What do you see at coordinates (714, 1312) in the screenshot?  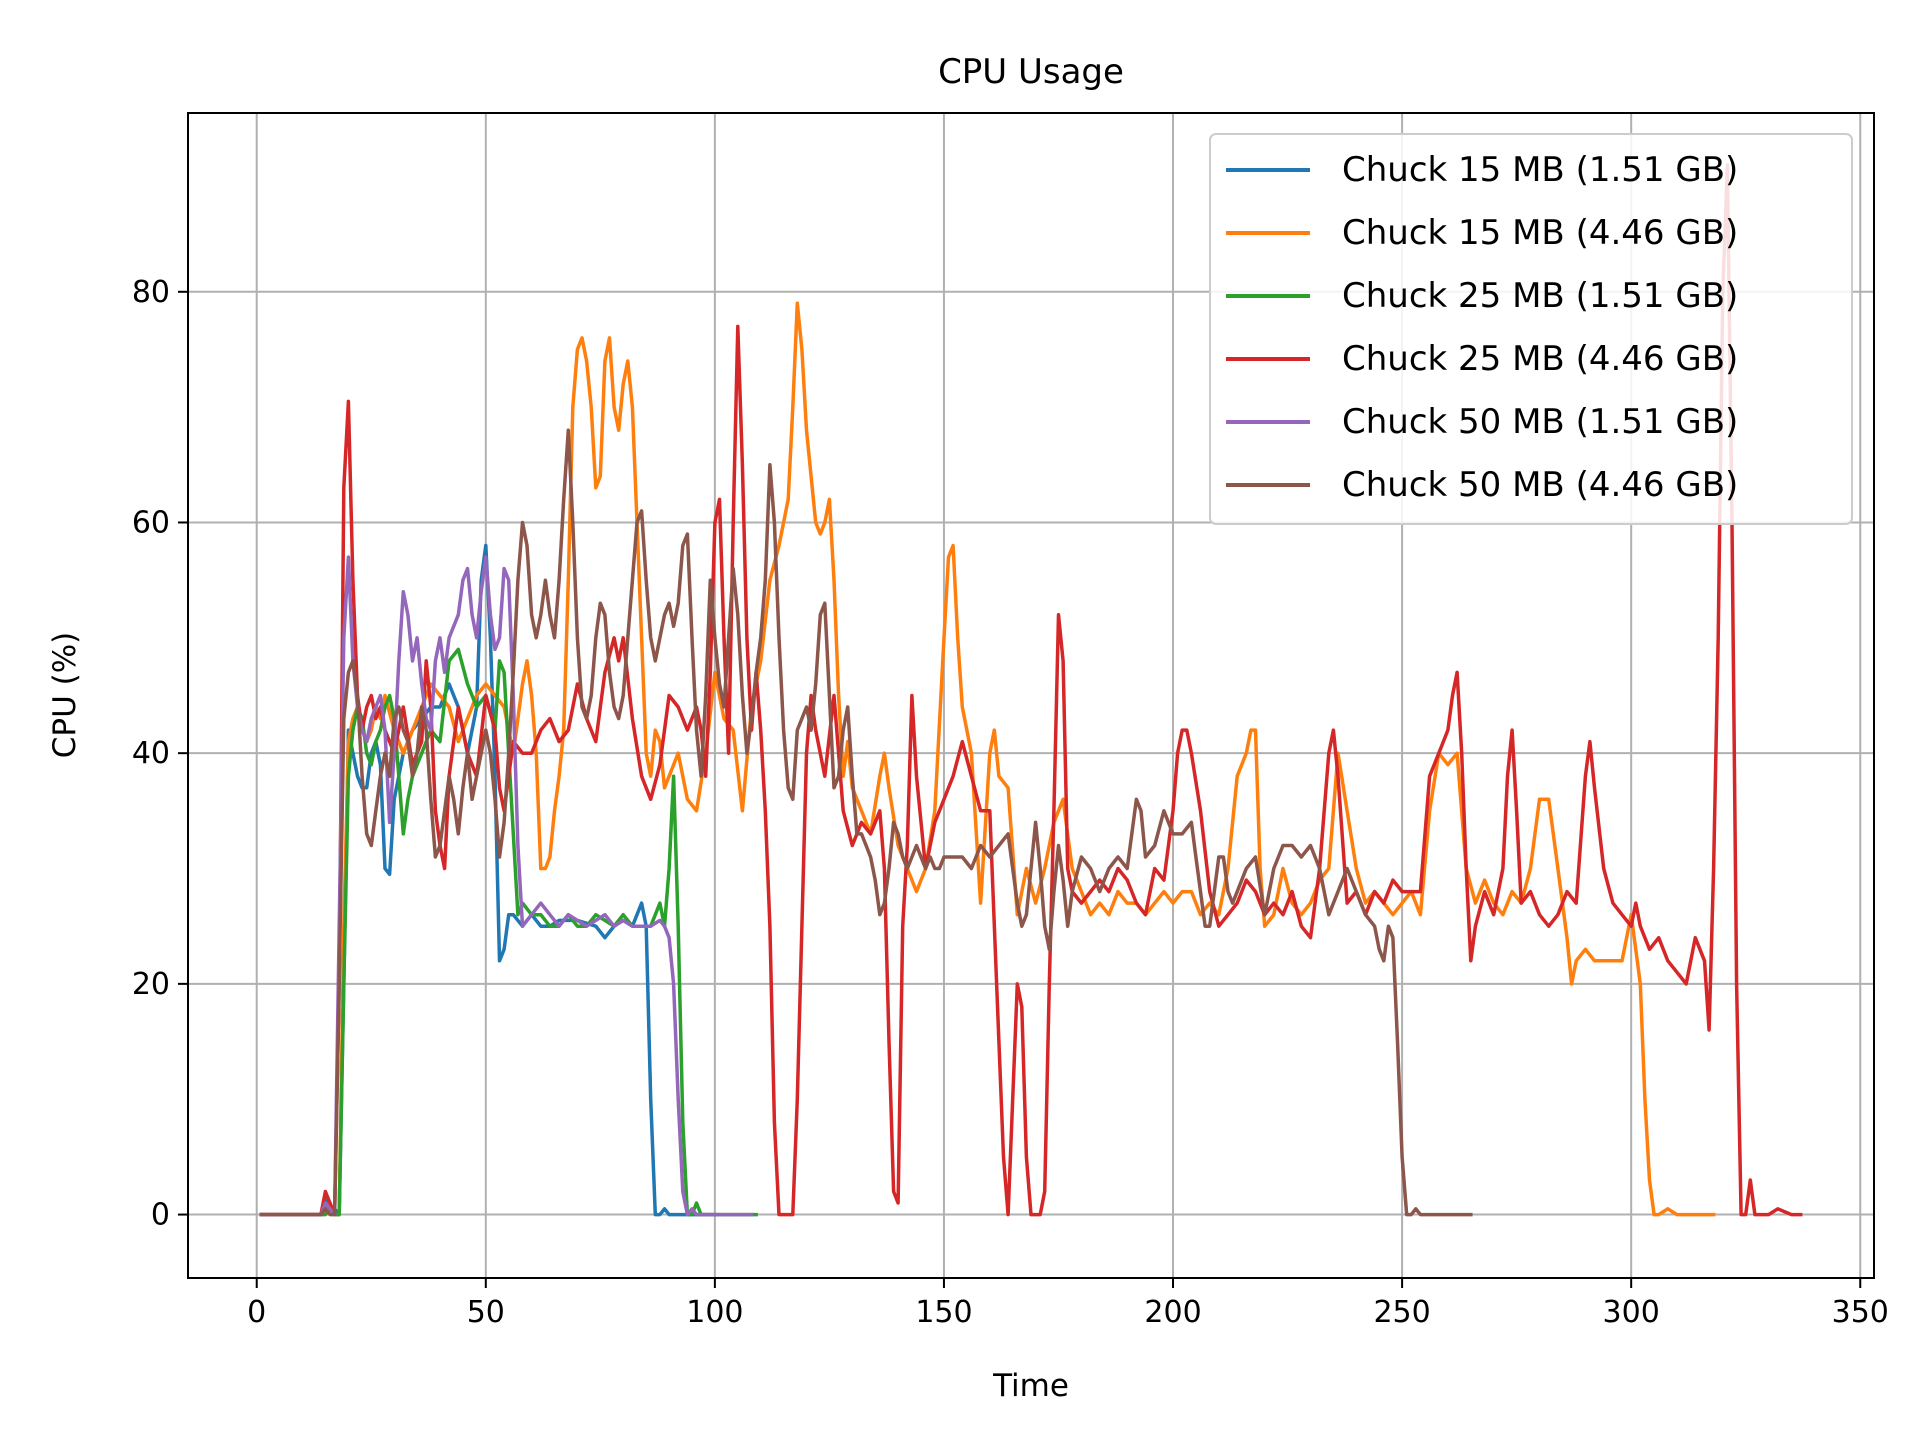 I see `x-tick-label: 100` at bounding box center [714, 1312].